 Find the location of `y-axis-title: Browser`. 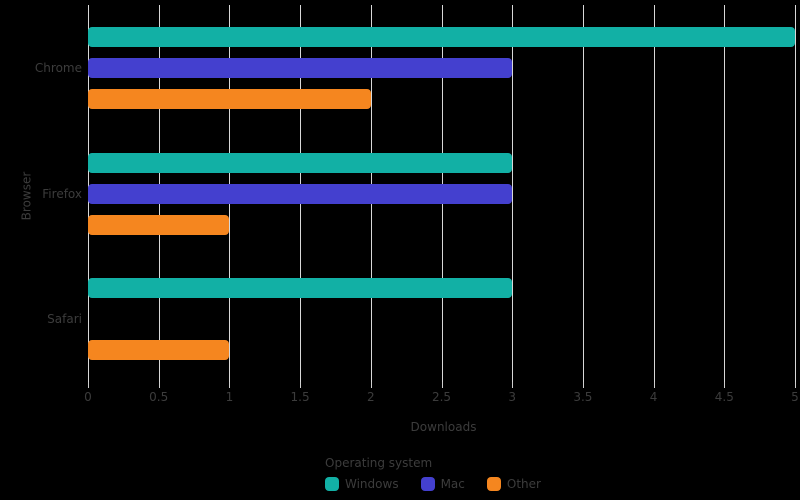

y-axis-title: Browser is located at coordinates (26, 196).